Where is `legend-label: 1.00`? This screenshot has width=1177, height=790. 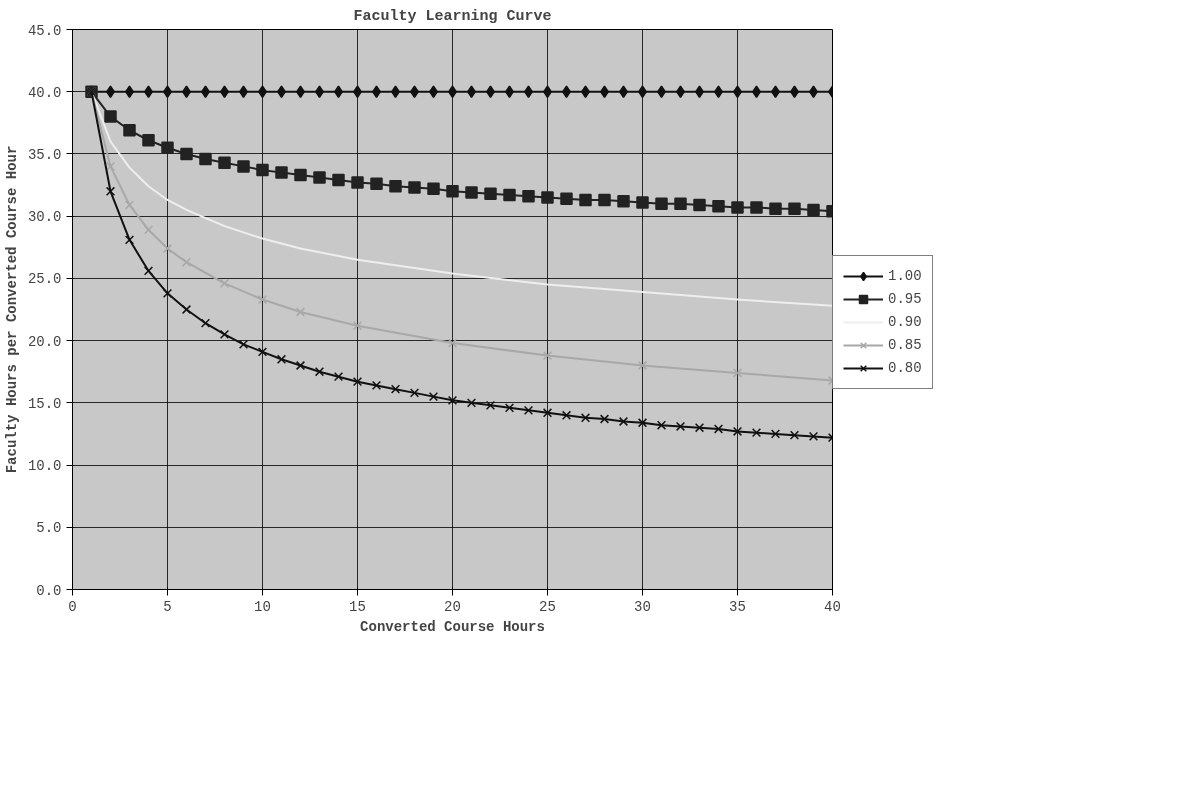 legend-label: 1.00 is located at coordinates (905, 276).